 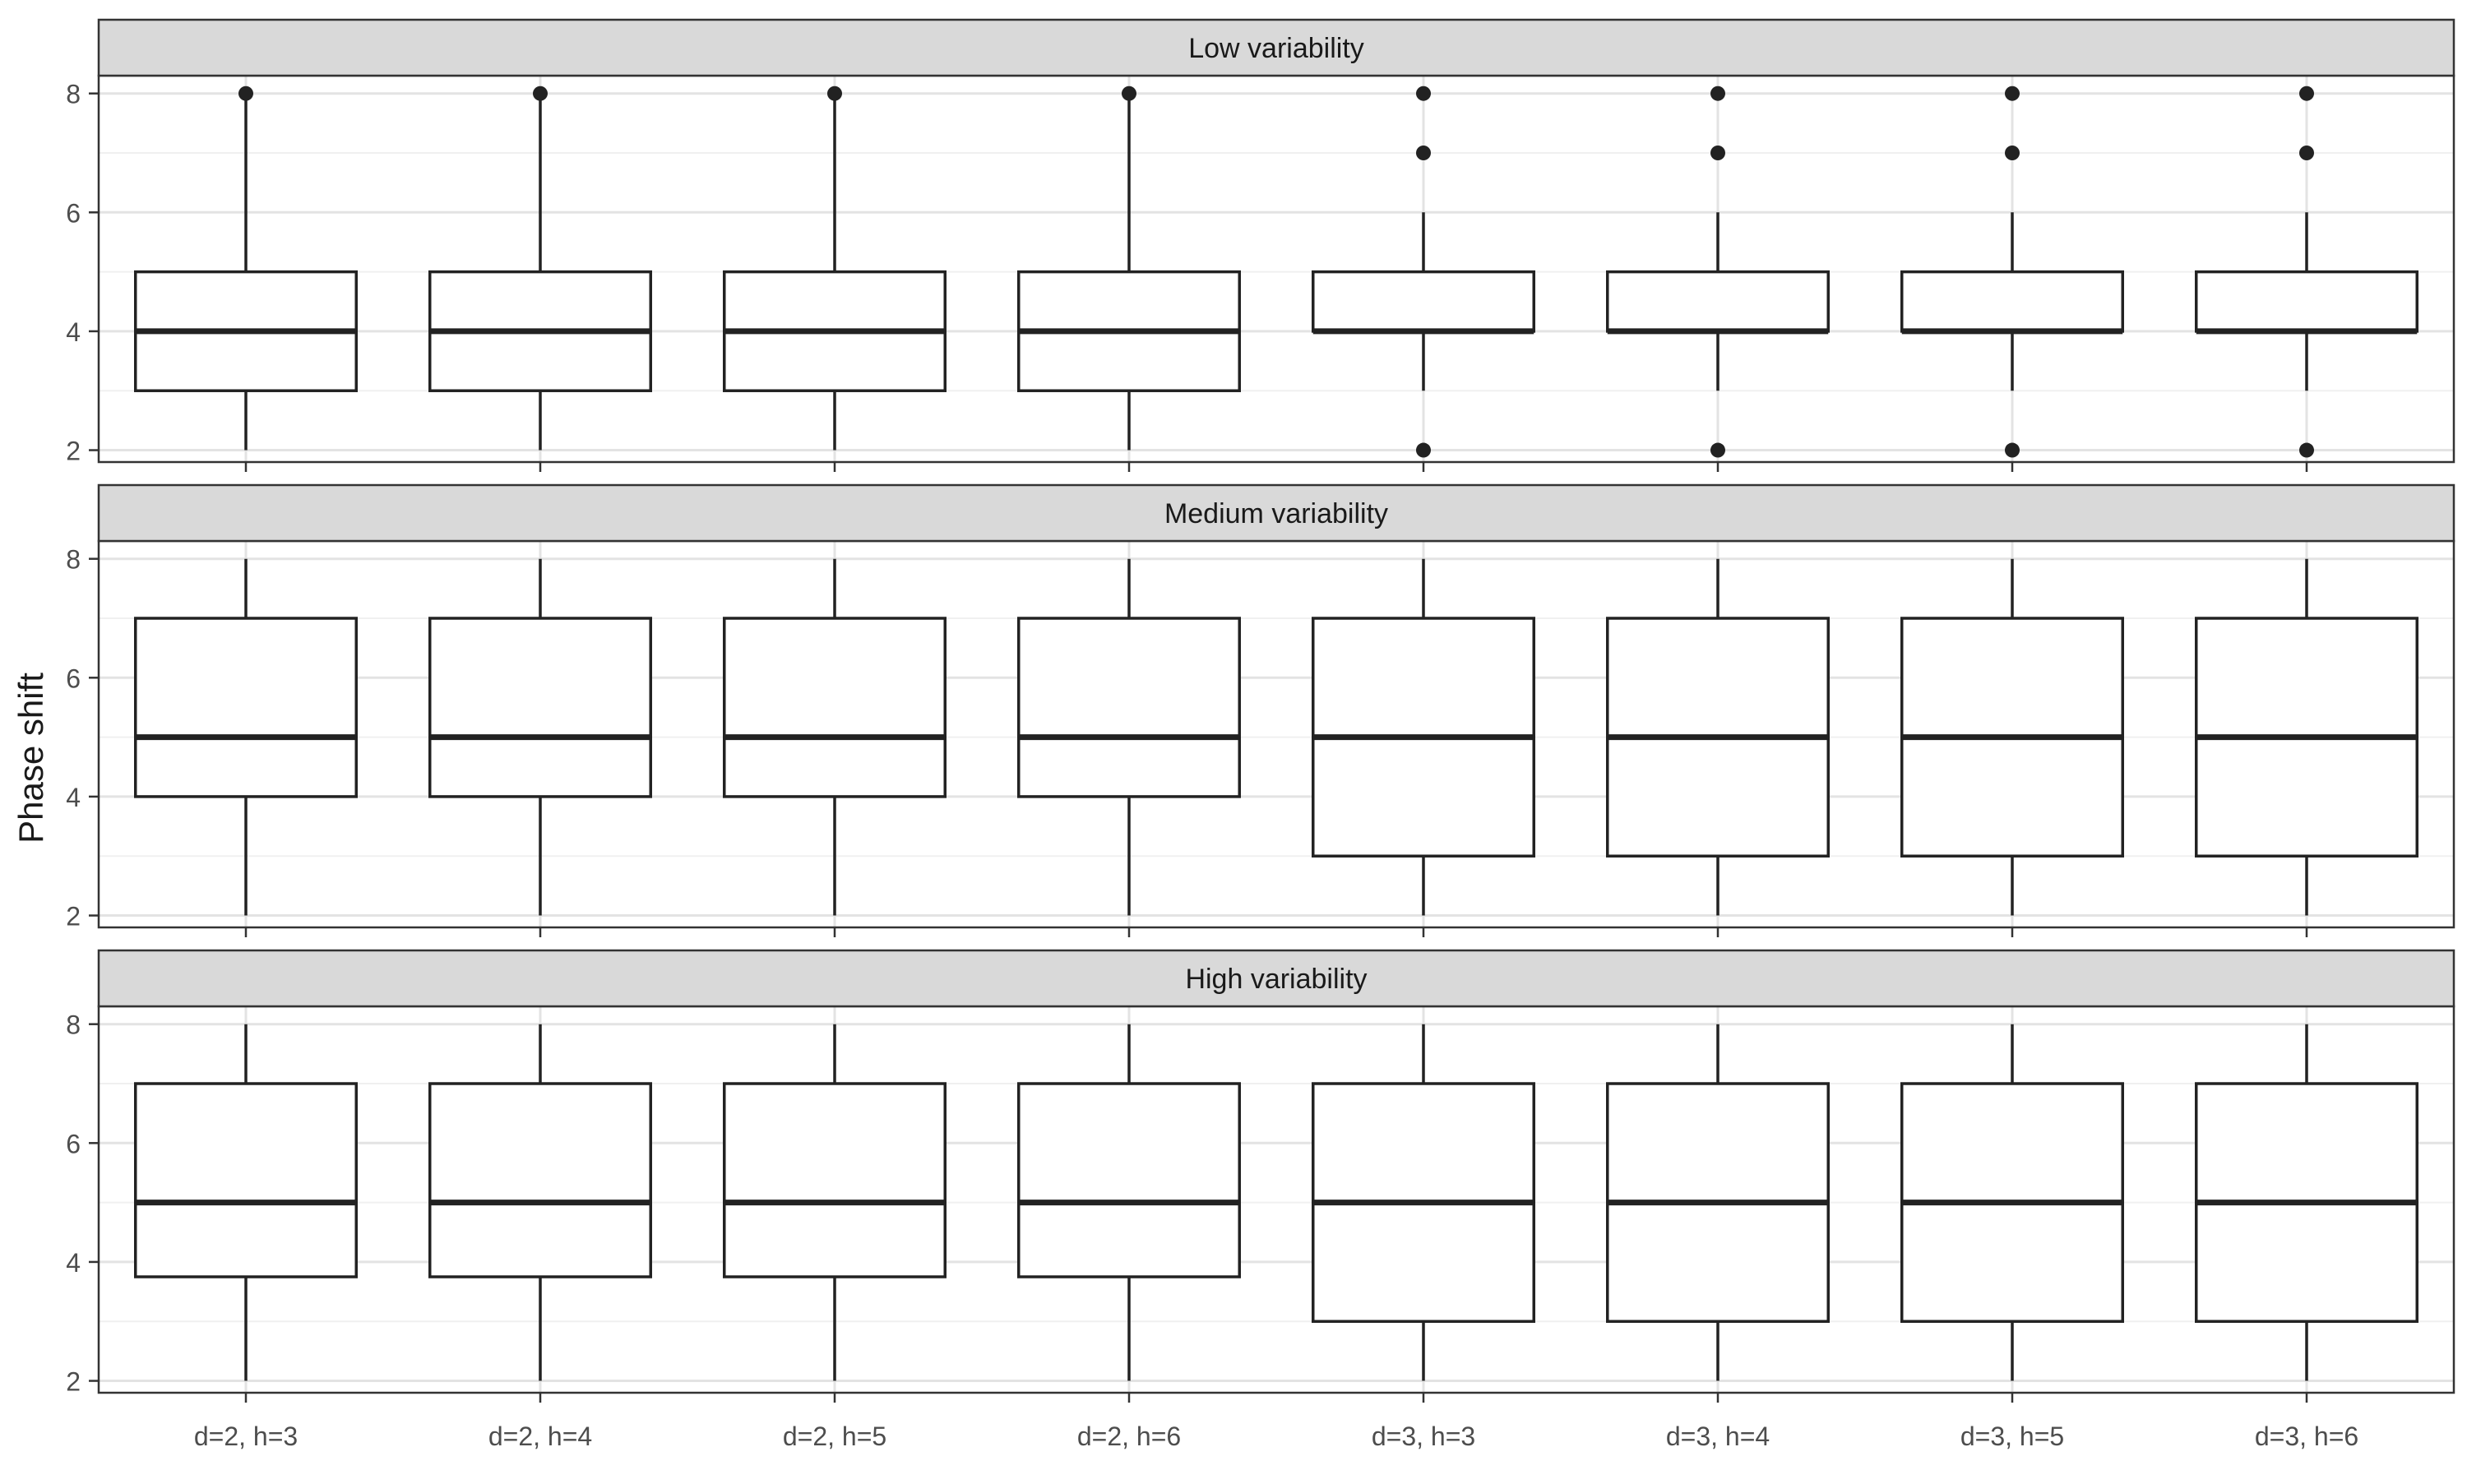 What do you see at coordinates (246, 1436) in the screenshot?
I see `x-tick-label: d=2, h=3` at bounding box center [246, 1436].